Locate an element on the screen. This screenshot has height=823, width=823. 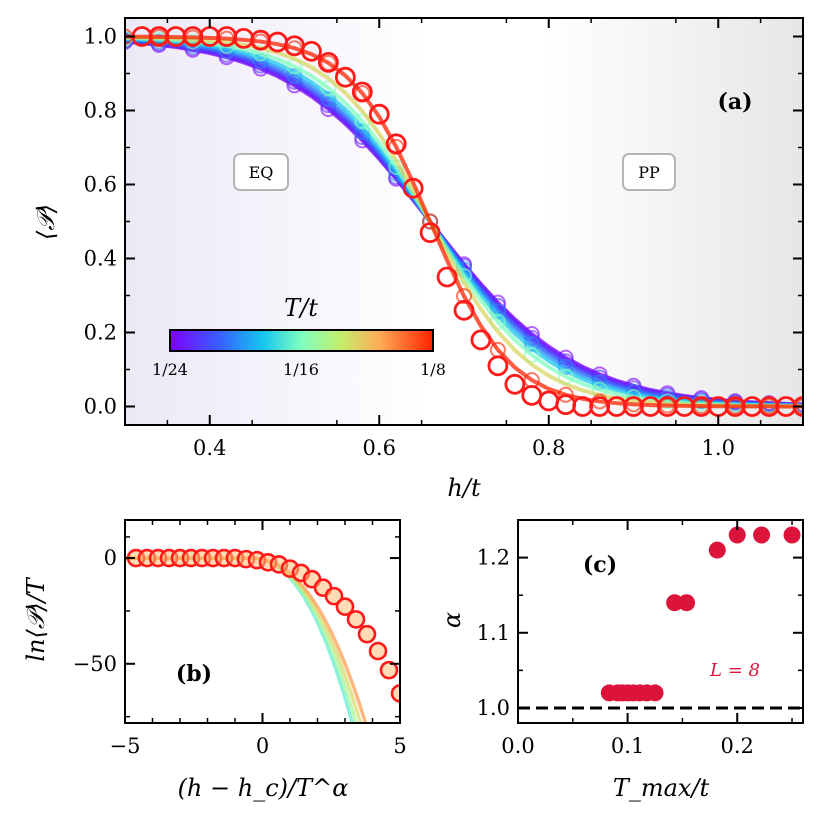
panel-c-ytick-label-1: 1.1 is located at coordinates (493, 633).